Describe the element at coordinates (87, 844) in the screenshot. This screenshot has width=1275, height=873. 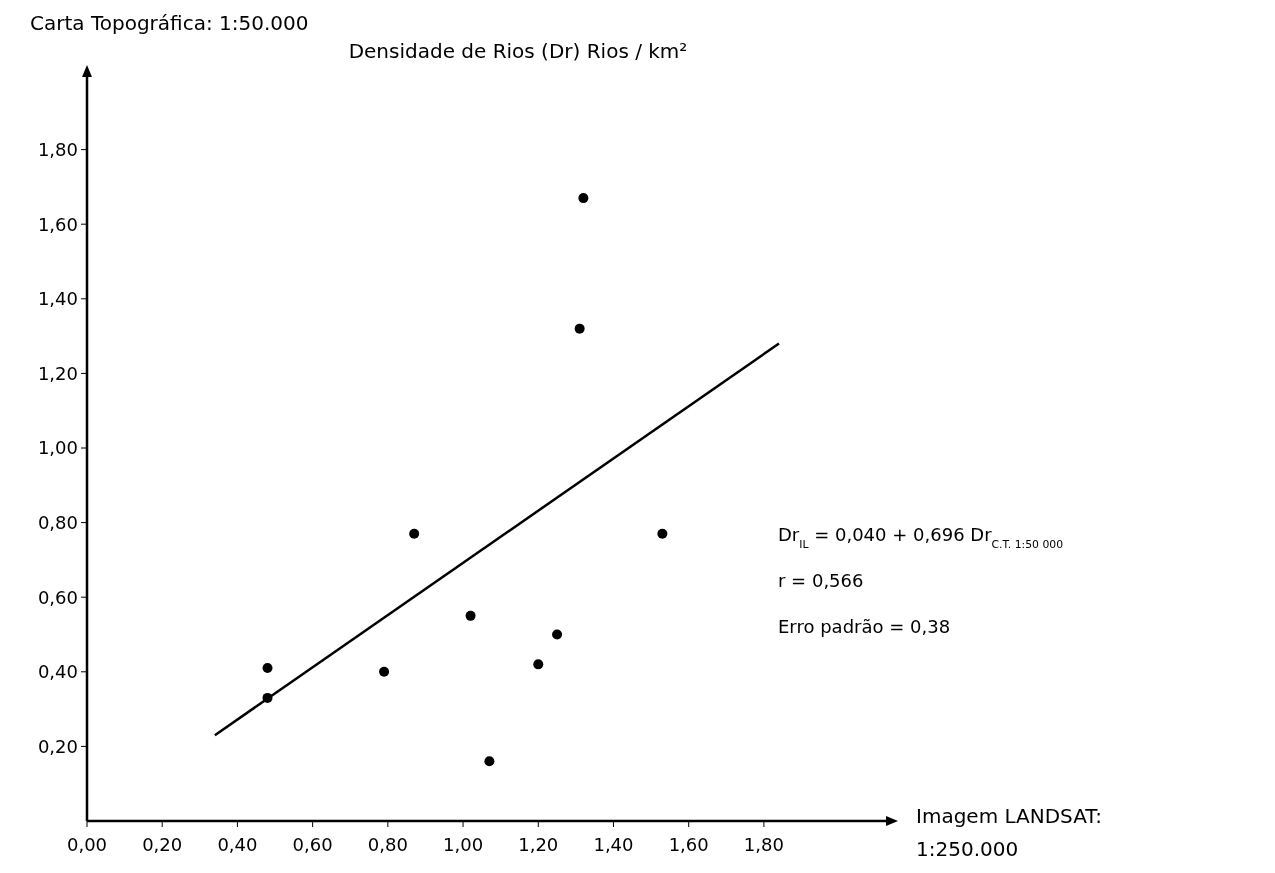
I see `x-tick-label: 0,00` at that location.